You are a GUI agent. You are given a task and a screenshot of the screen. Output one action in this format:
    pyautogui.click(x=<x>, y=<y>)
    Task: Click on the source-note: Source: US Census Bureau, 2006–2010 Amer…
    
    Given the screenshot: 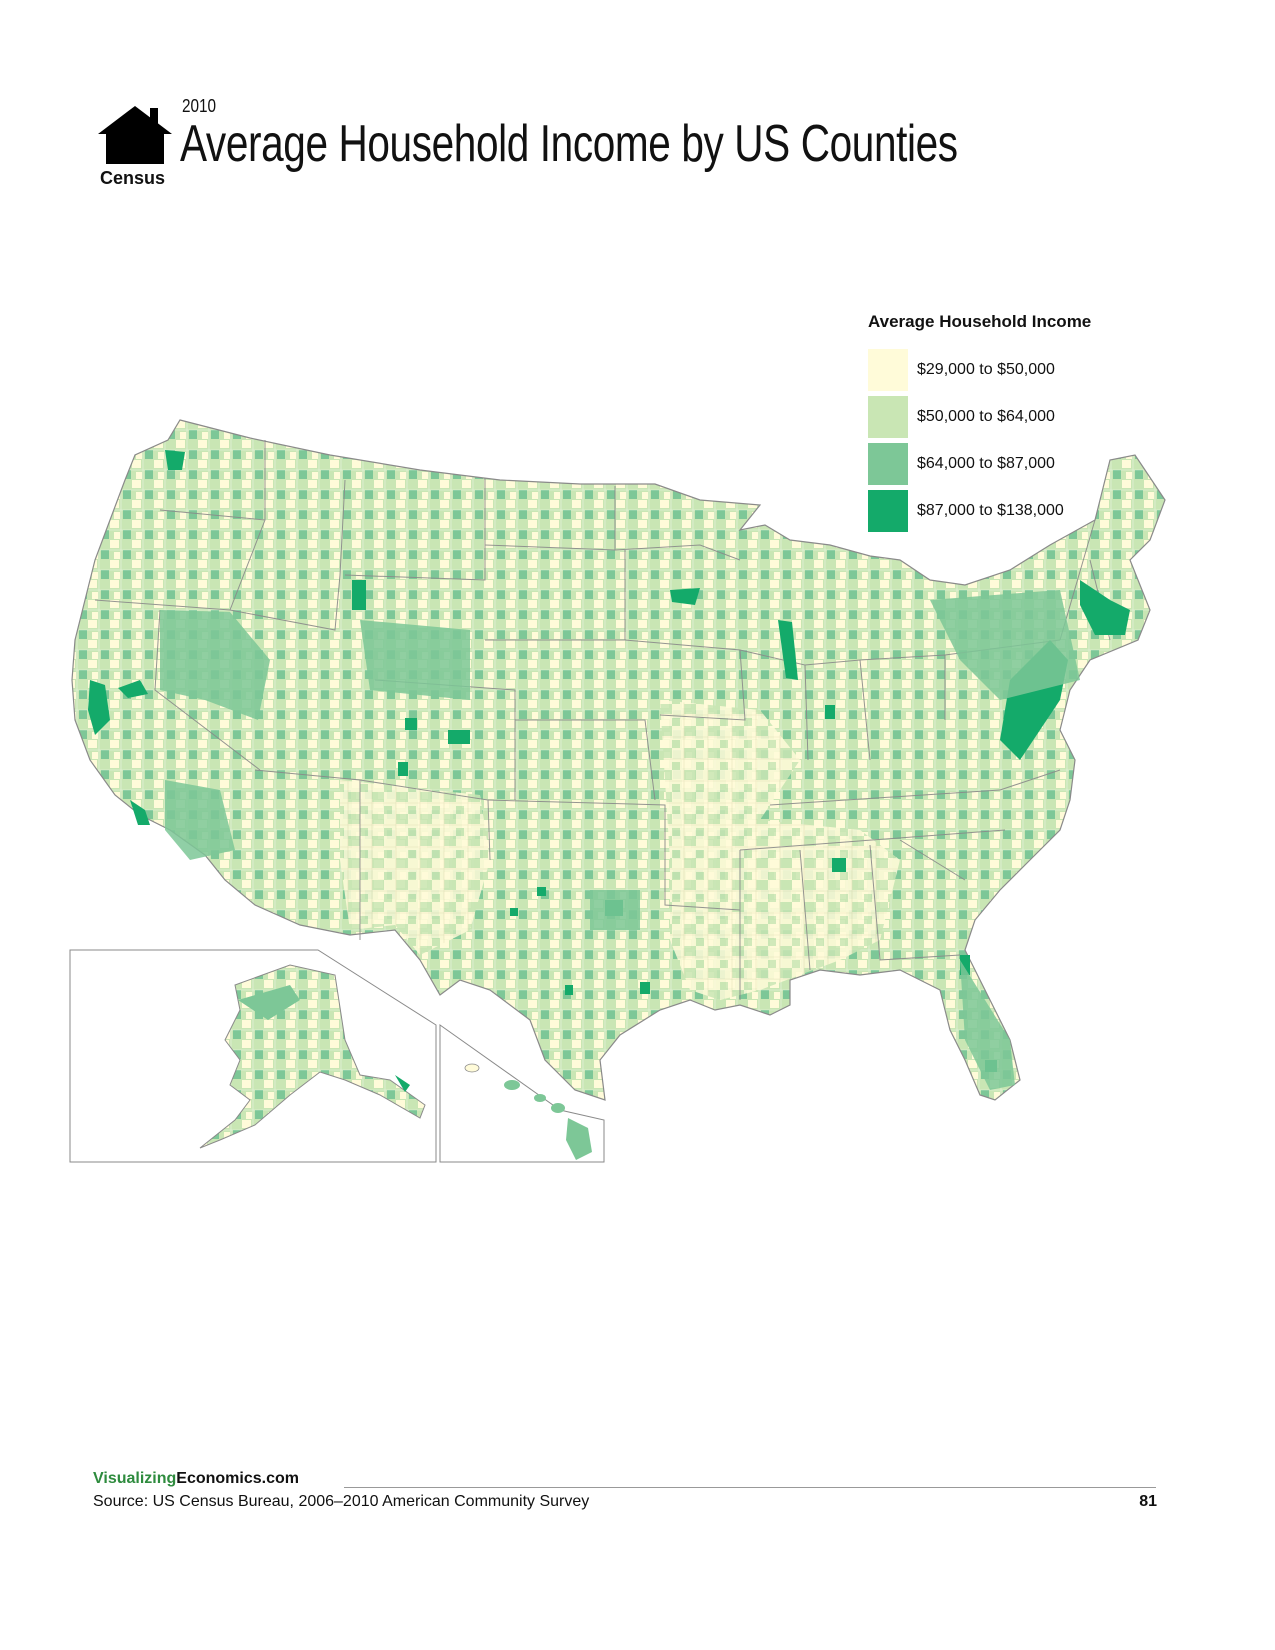 What is the action you would take?
    pyautogui.click(x=341, y=1501)
    